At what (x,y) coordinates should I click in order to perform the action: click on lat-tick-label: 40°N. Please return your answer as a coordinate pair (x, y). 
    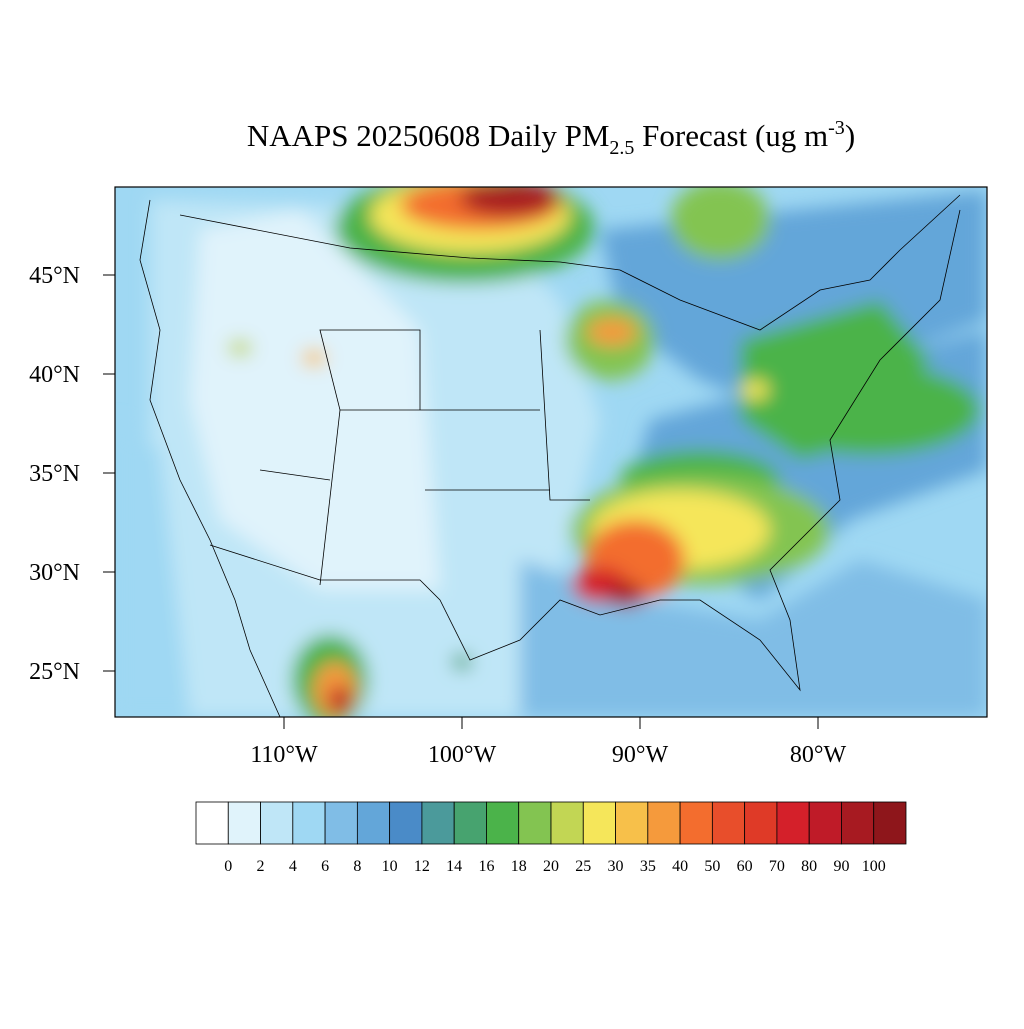
    Looking at the image, I should click on (54, 375).